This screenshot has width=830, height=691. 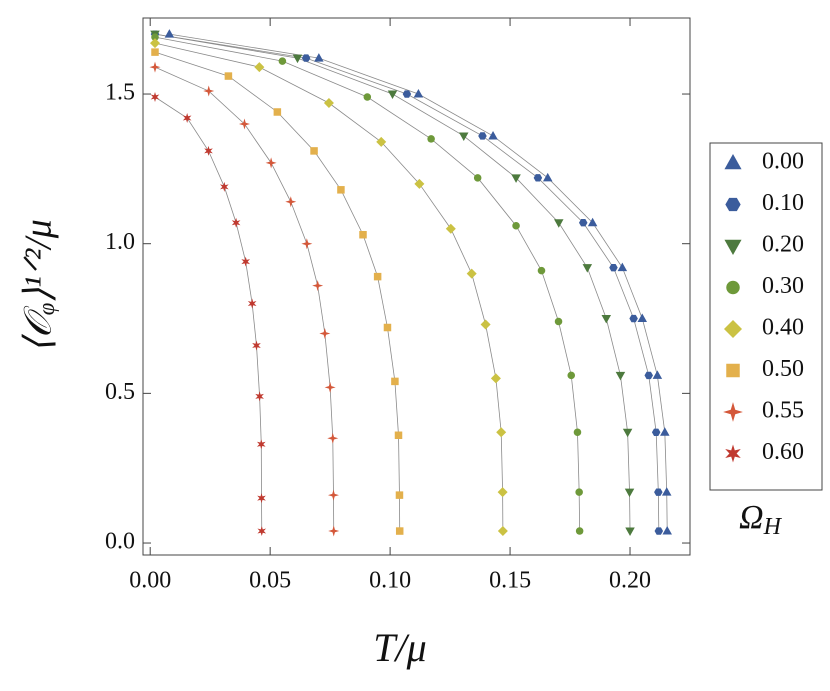 I want to click on y-axis-label: ⟨𝒪ᵩ⟩¹ᐟ²/μ, so click(x=39, y=286).